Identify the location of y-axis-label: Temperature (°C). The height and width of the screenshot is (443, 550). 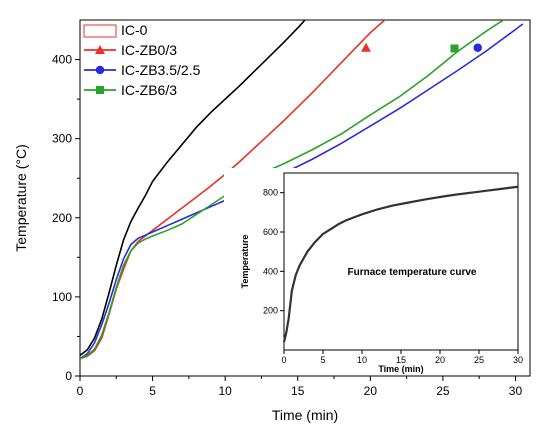
(21, 198).